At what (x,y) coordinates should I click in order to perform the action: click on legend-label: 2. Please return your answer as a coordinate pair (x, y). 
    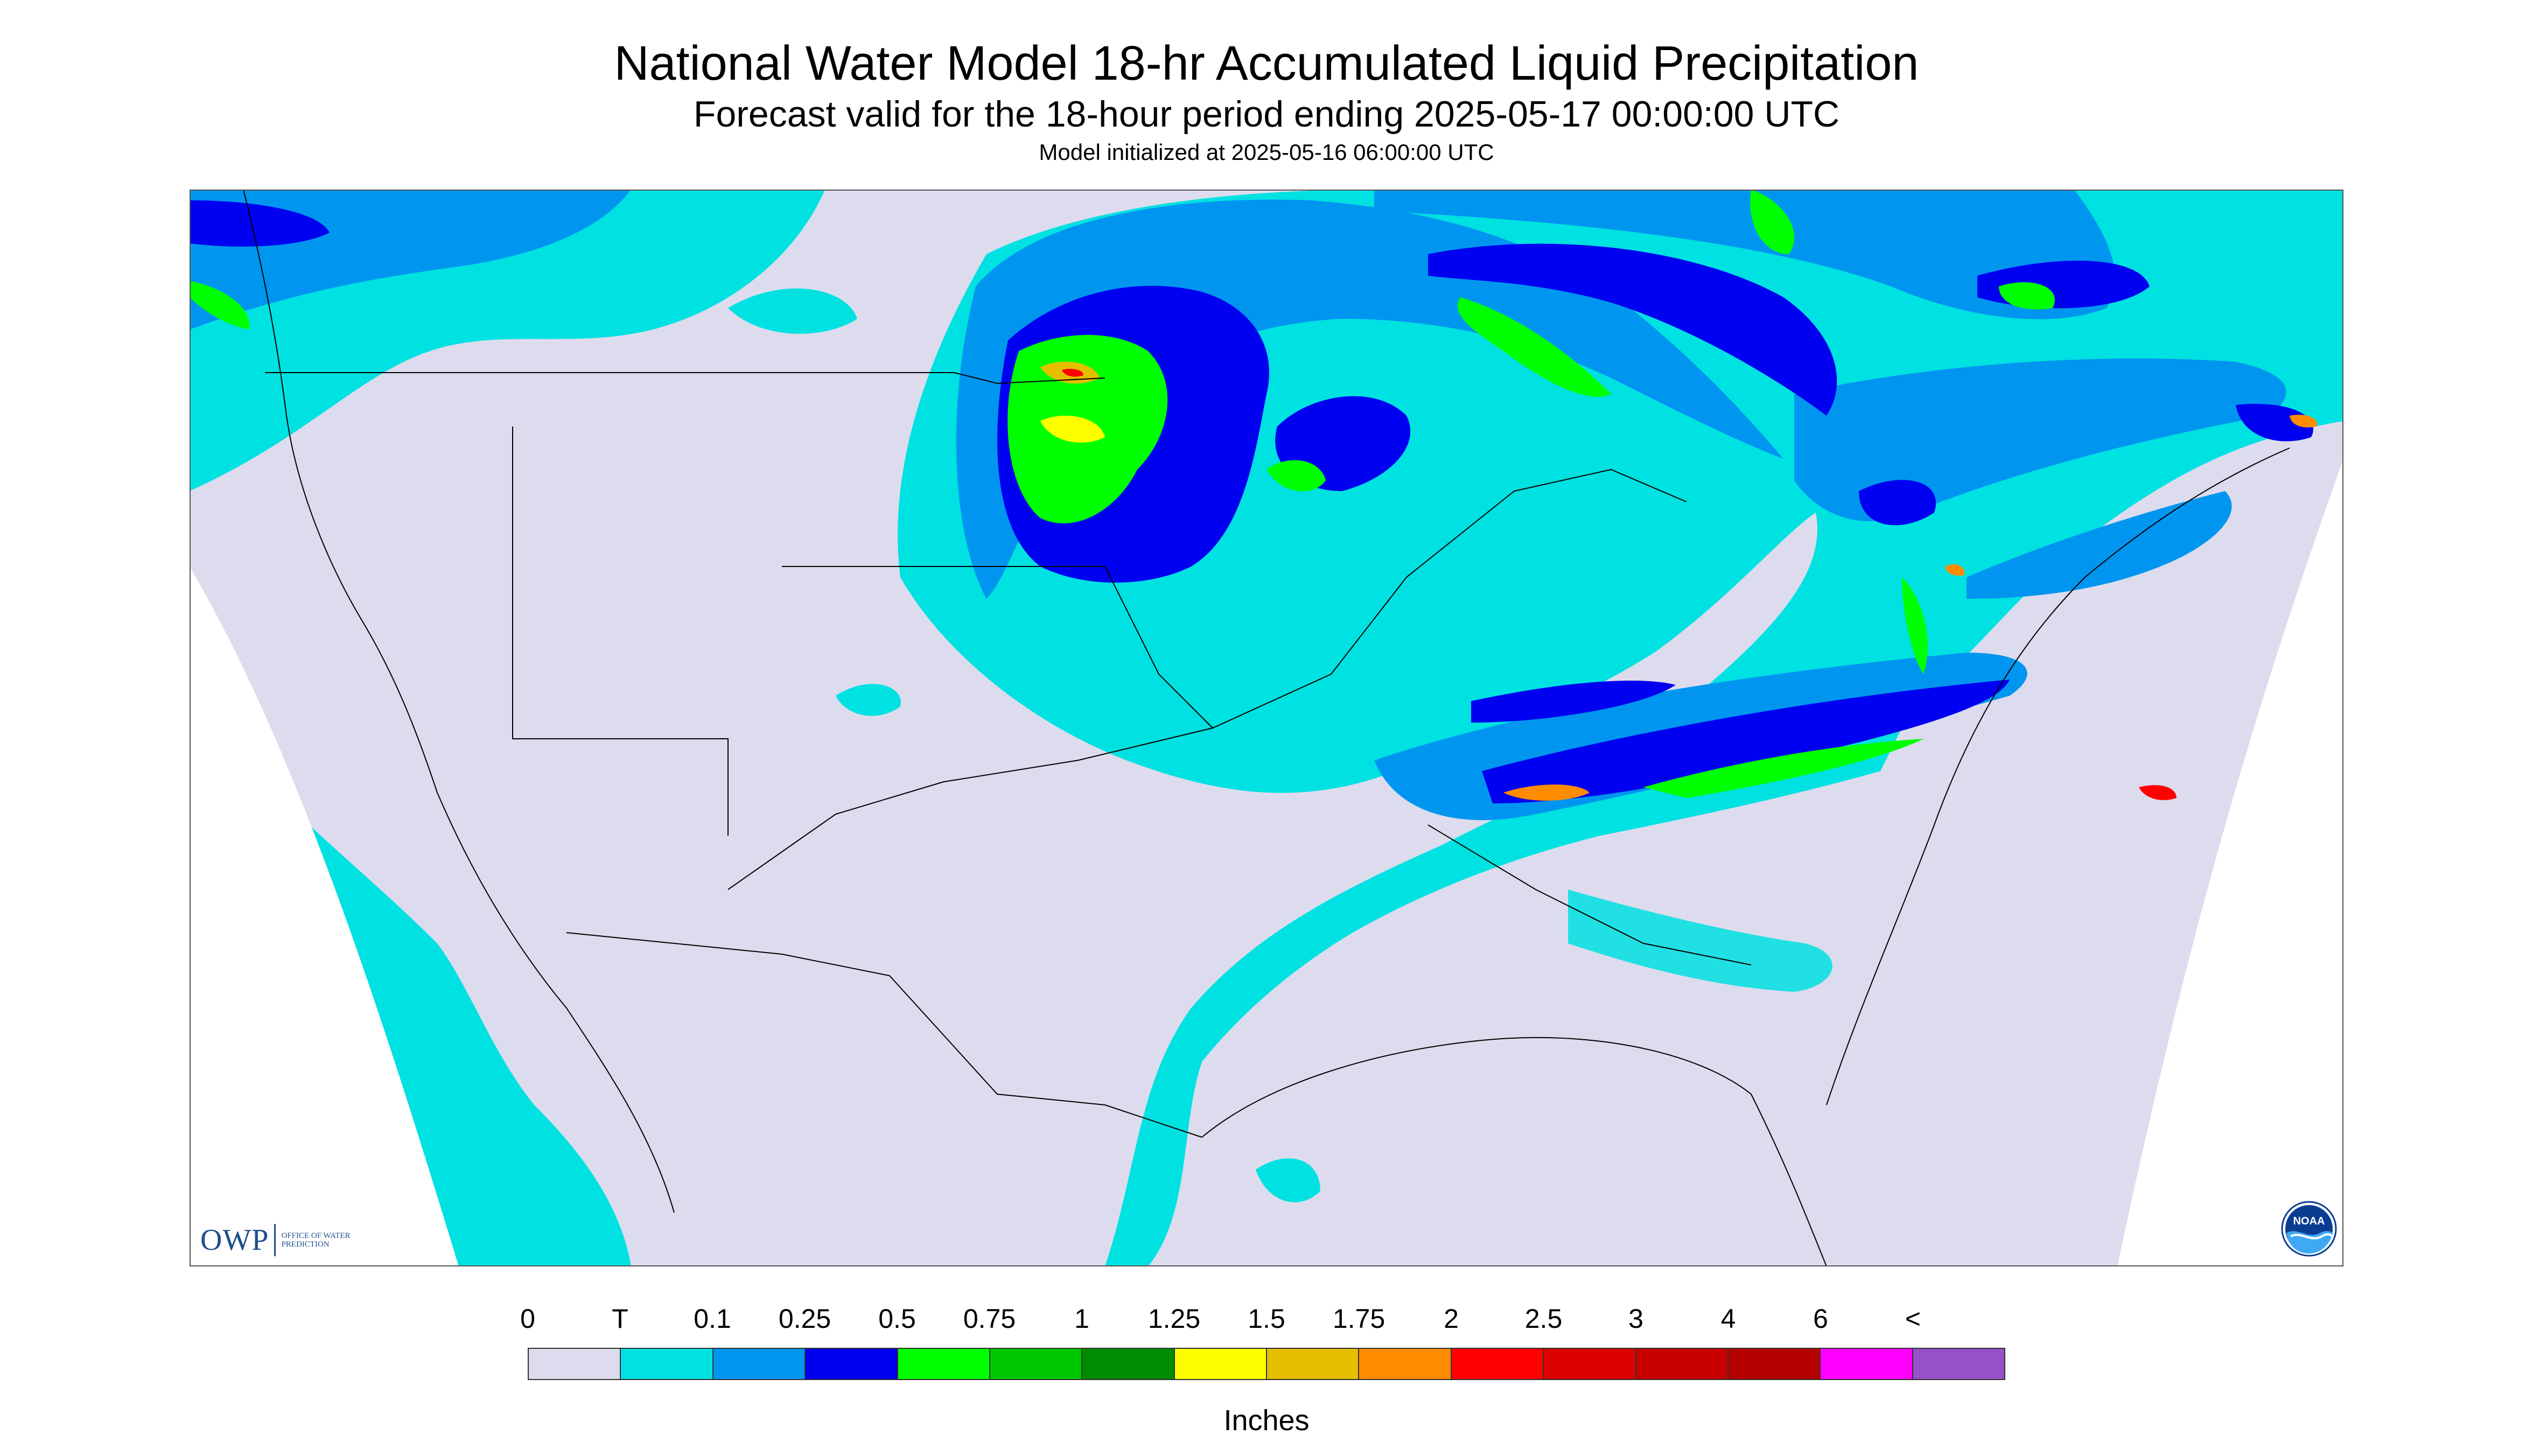
    Looking at the image, I should click on (1451, 1319).